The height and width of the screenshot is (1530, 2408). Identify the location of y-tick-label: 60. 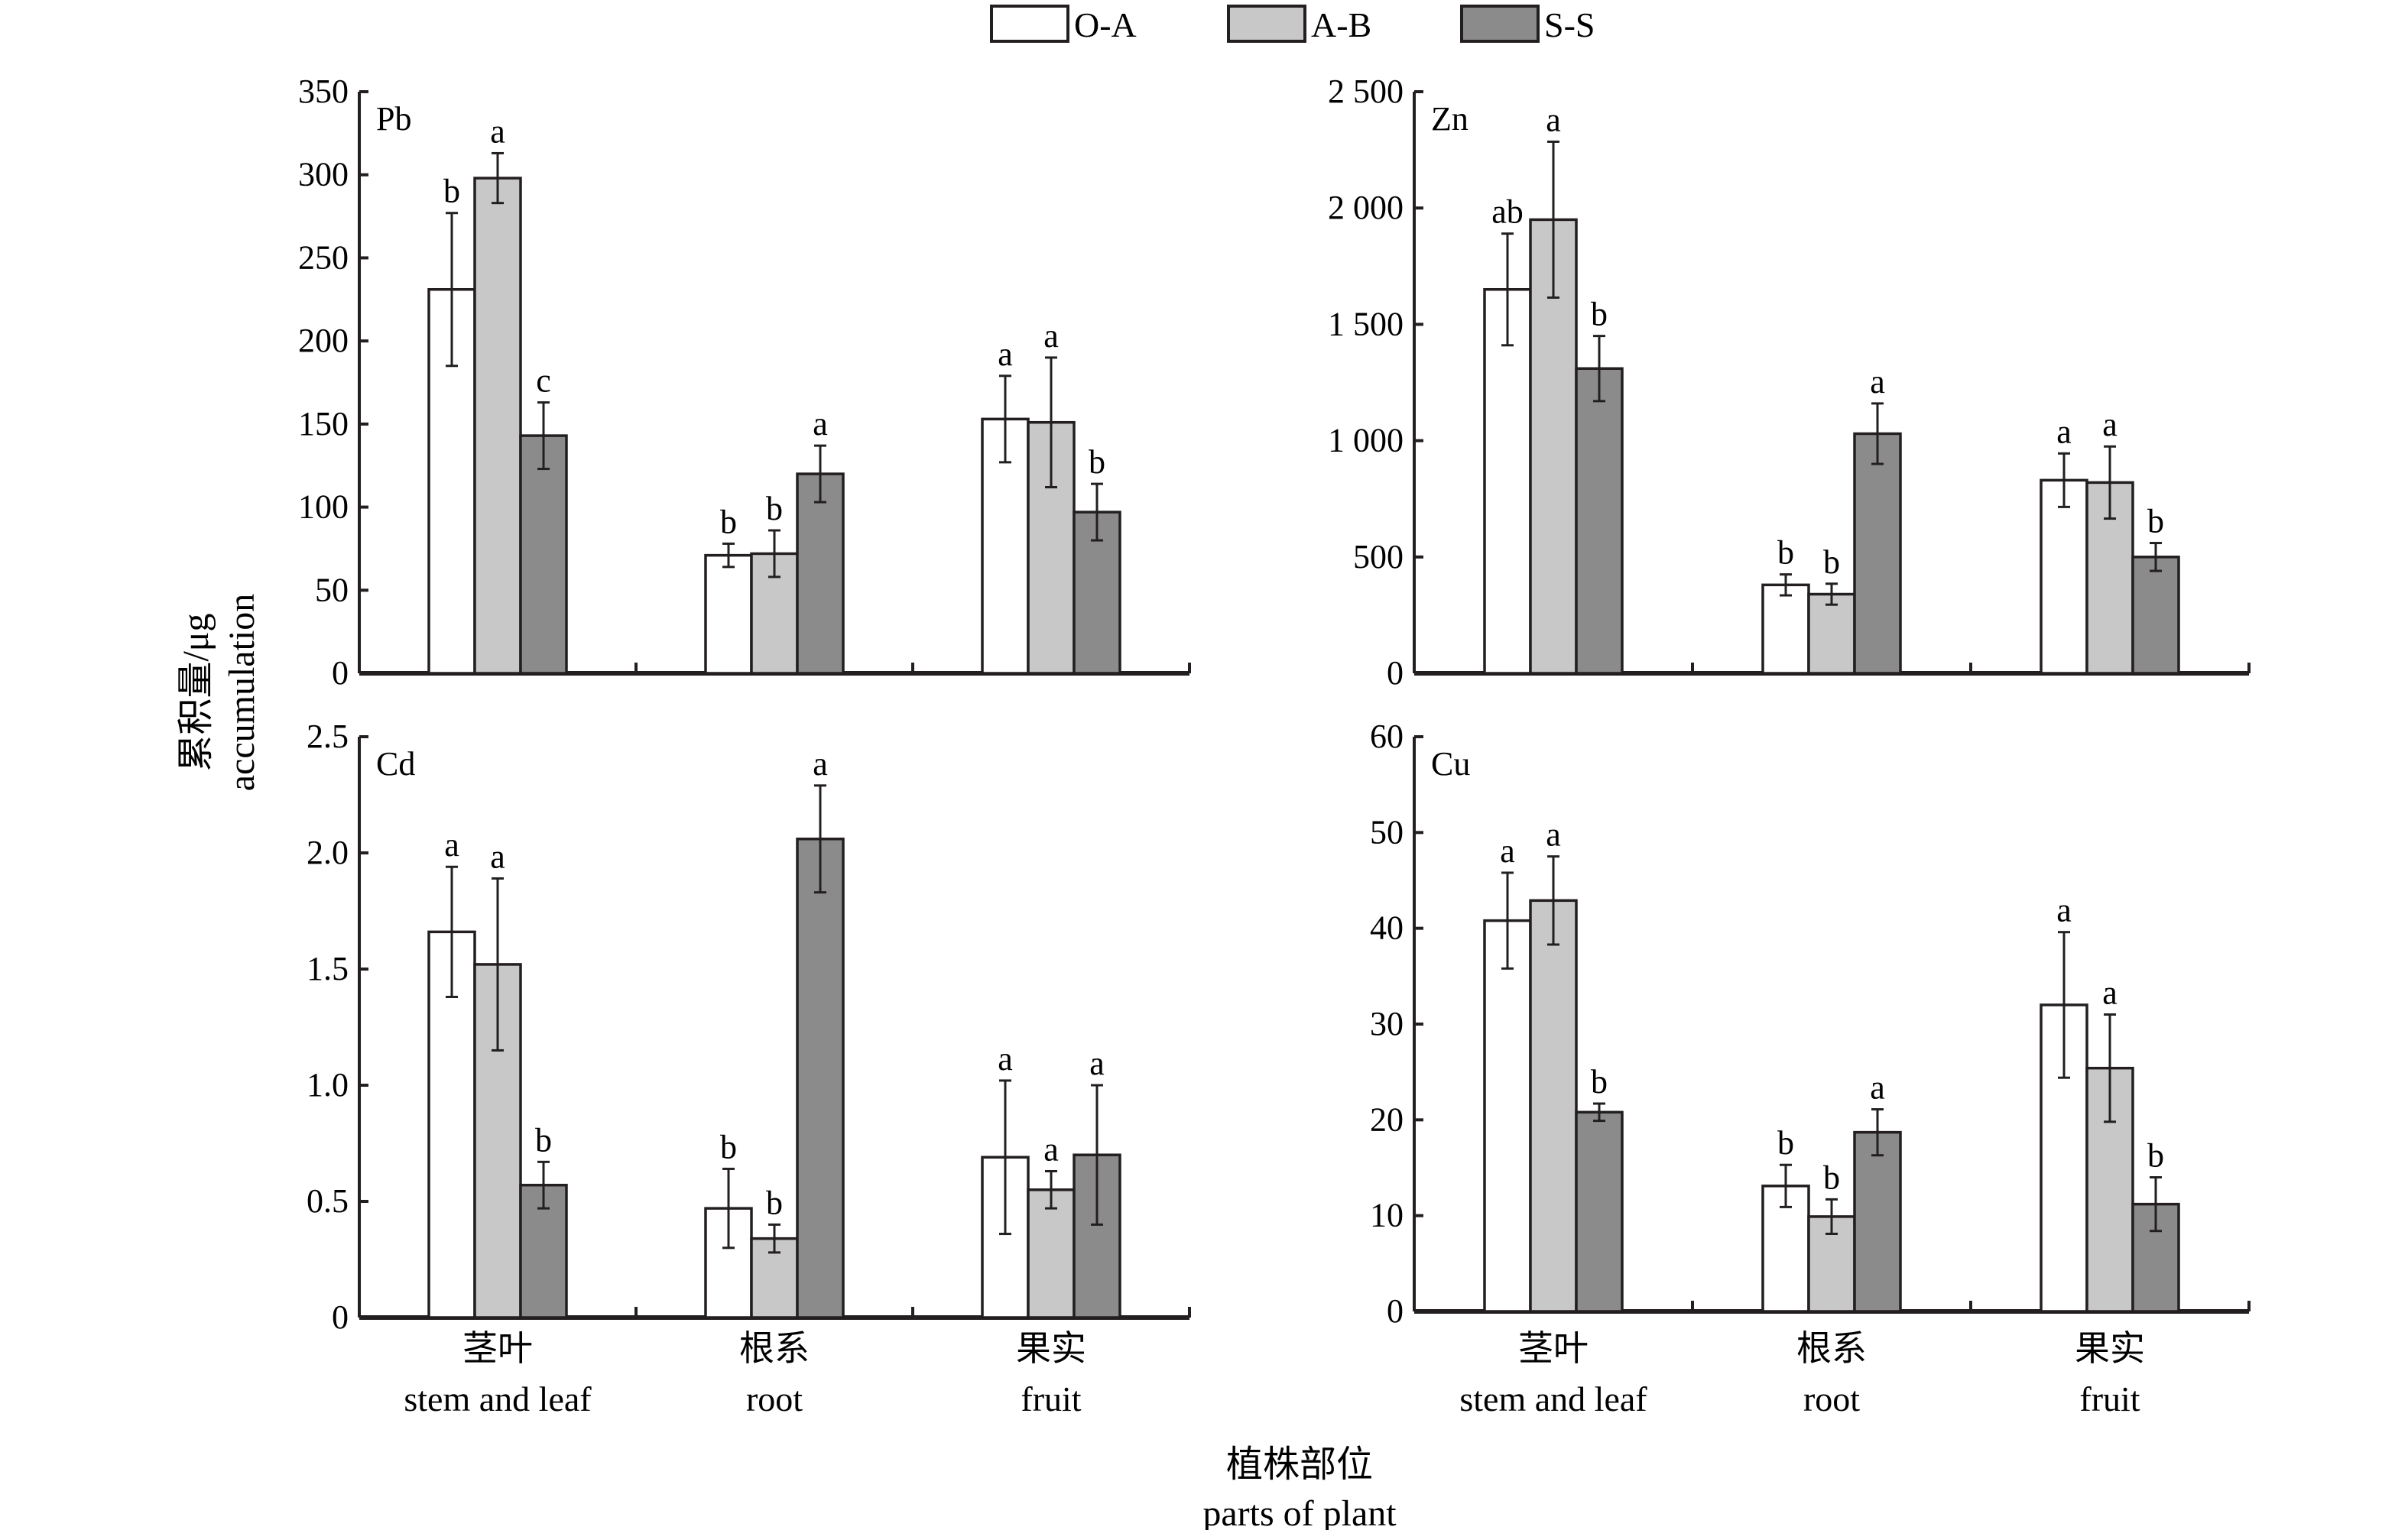
(1387, 736).